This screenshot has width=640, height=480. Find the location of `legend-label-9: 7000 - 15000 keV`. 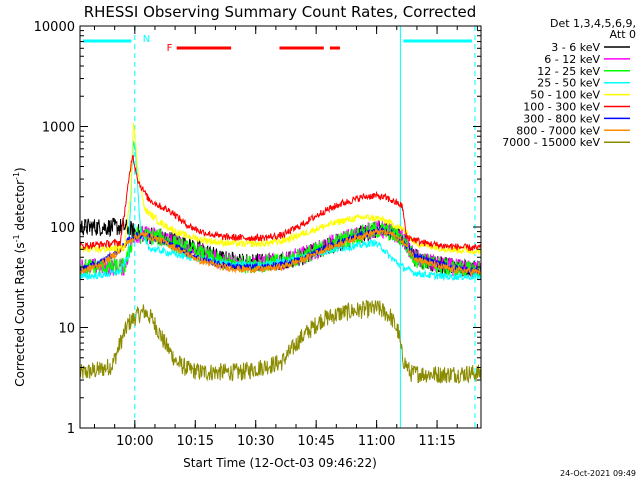

legend-label-9: 7000 - 15000 keV is located at coordinates (551, 142).